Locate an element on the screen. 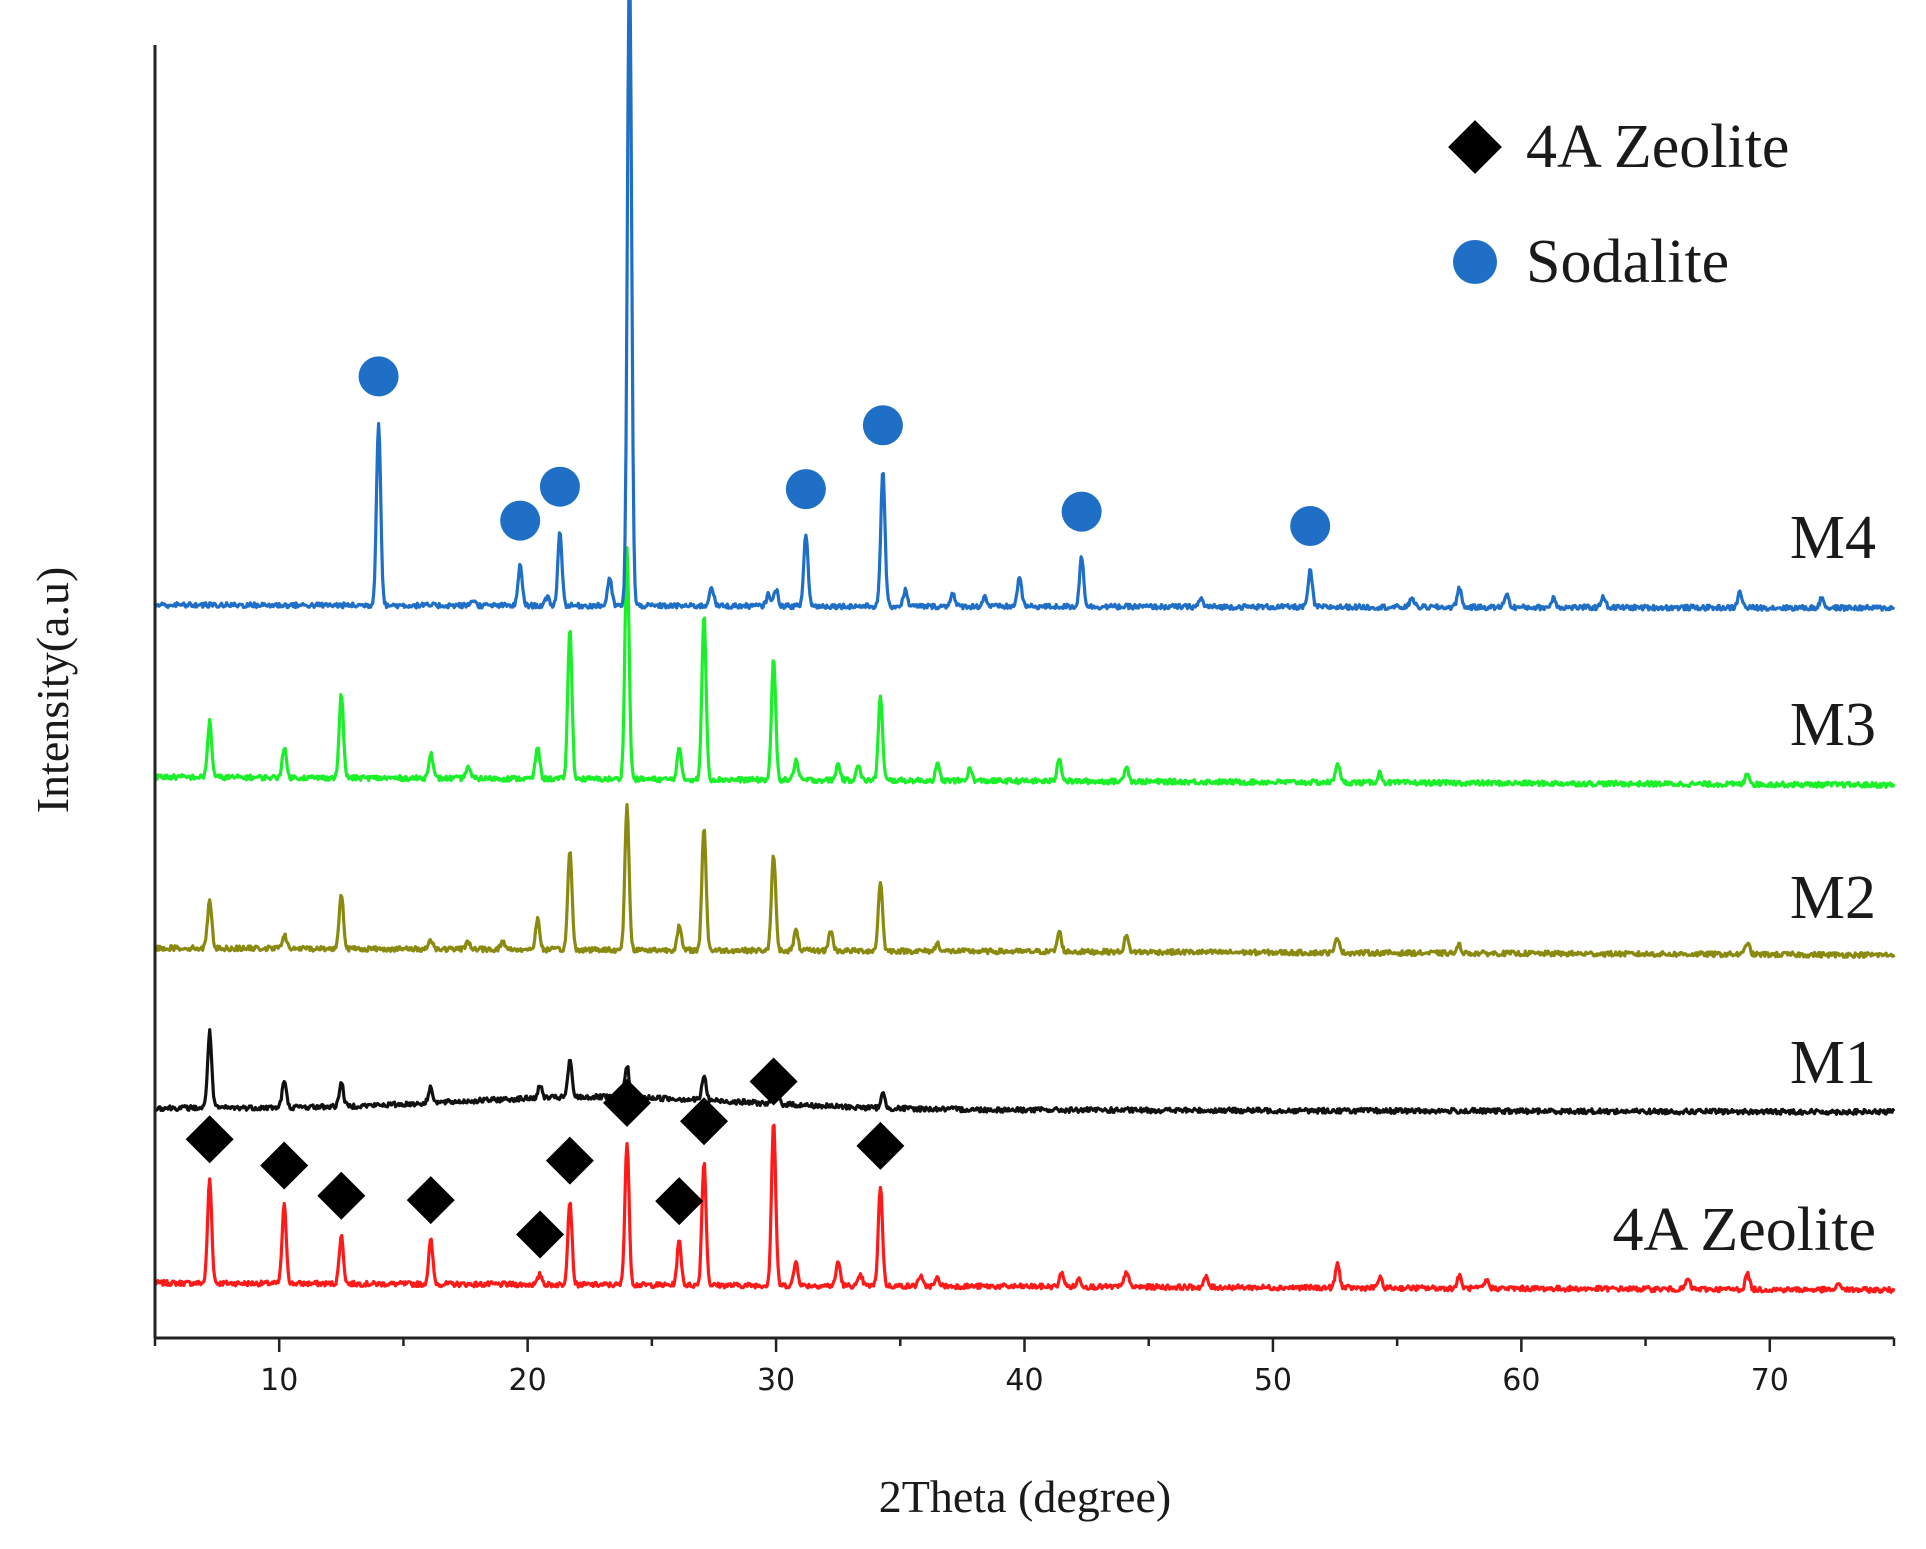 The width and height of the screenshot is (1926, 1549). series-line-m3 is located at coordinates (1024, 667).